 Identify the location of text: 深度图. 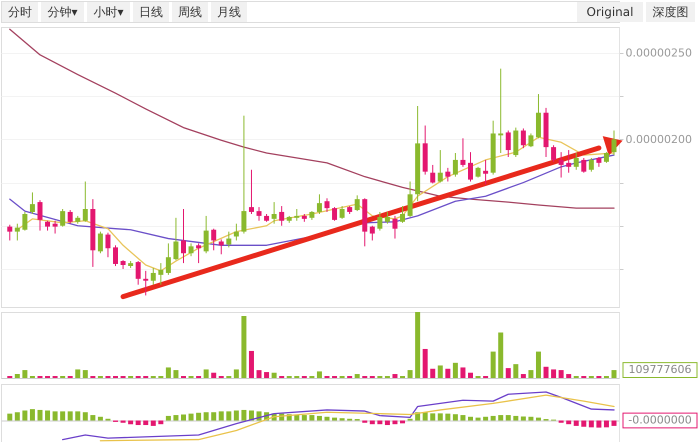
(670, 12).